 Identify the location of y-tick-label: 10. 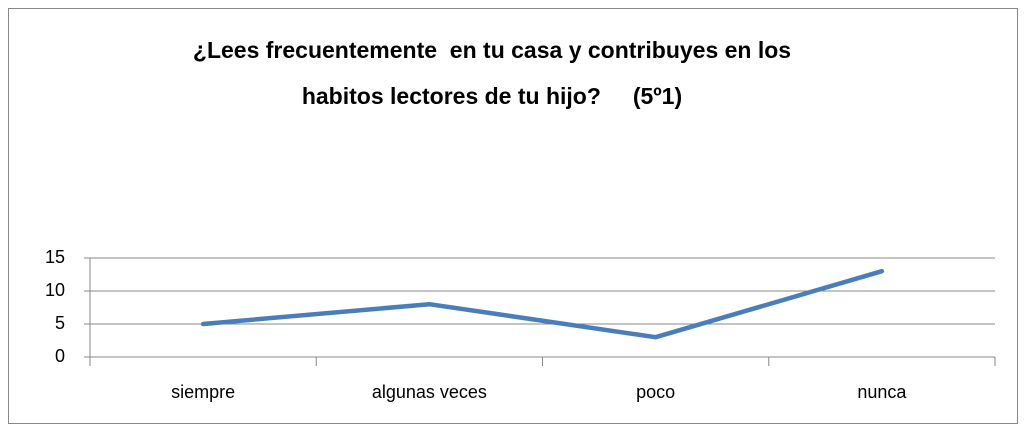
(55, 290).